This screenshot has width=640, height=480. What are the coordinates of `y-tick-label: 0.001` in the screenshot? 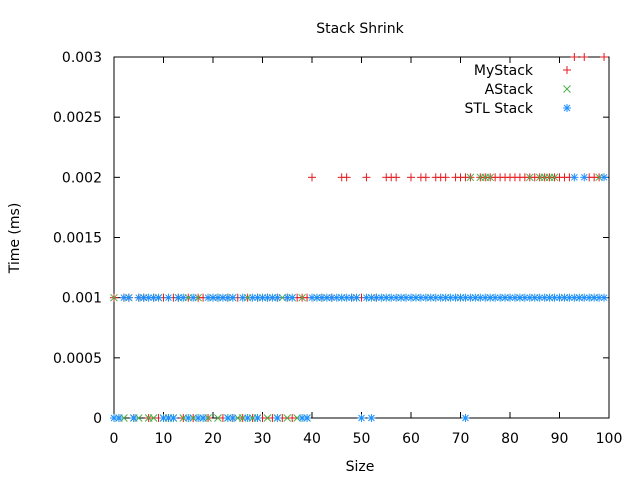 It's located at (82, 299).